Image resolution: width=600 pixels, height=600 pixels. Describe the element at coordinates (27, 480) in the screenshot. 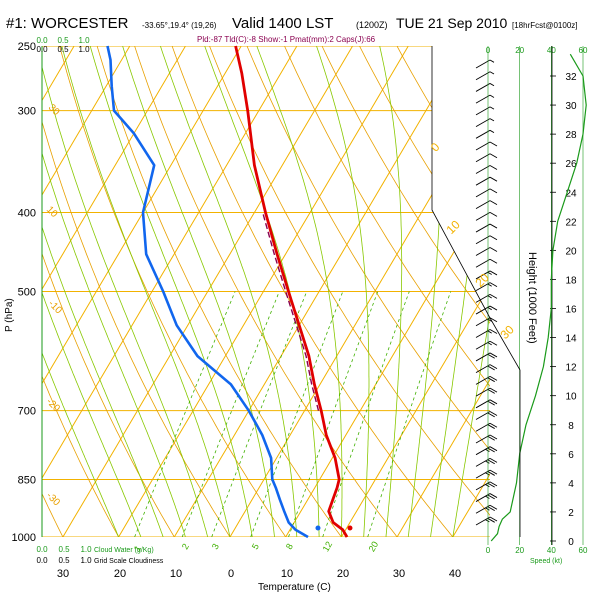

I see `pressure-tick-label: 850` at that location.